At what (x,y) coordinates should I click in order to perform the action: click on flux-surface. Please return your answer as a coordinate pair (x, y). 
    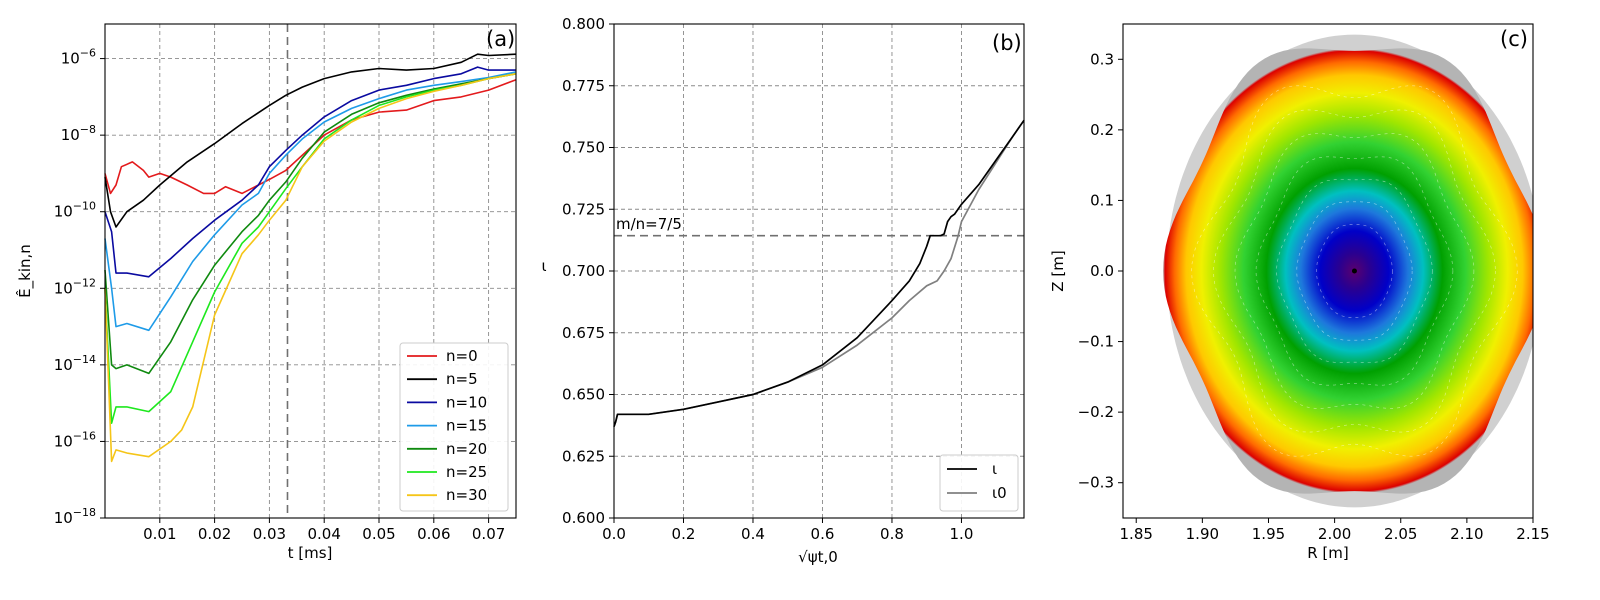
    Looking at the image, I should click on (1354, 271).